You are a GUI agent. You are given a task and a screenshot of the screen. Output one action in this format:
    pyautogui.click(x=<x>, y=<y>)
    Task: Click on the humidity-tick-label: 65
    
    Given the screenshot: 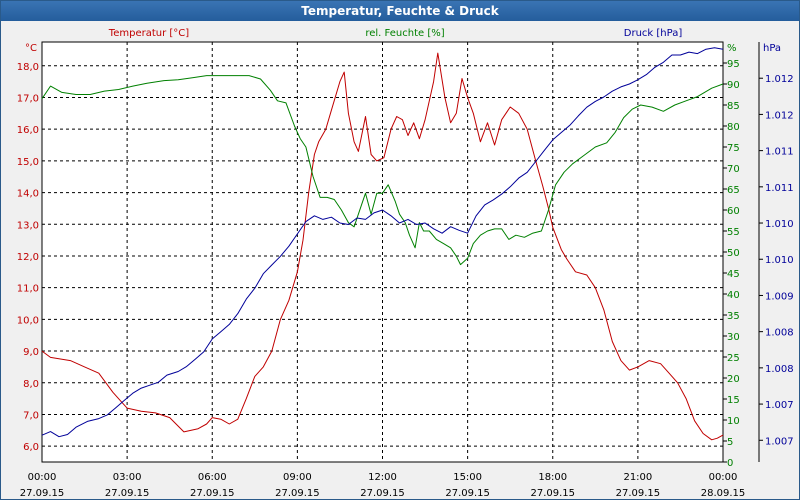 What is the action you would take?
    pyautogui.click(x=733, y=190)
    